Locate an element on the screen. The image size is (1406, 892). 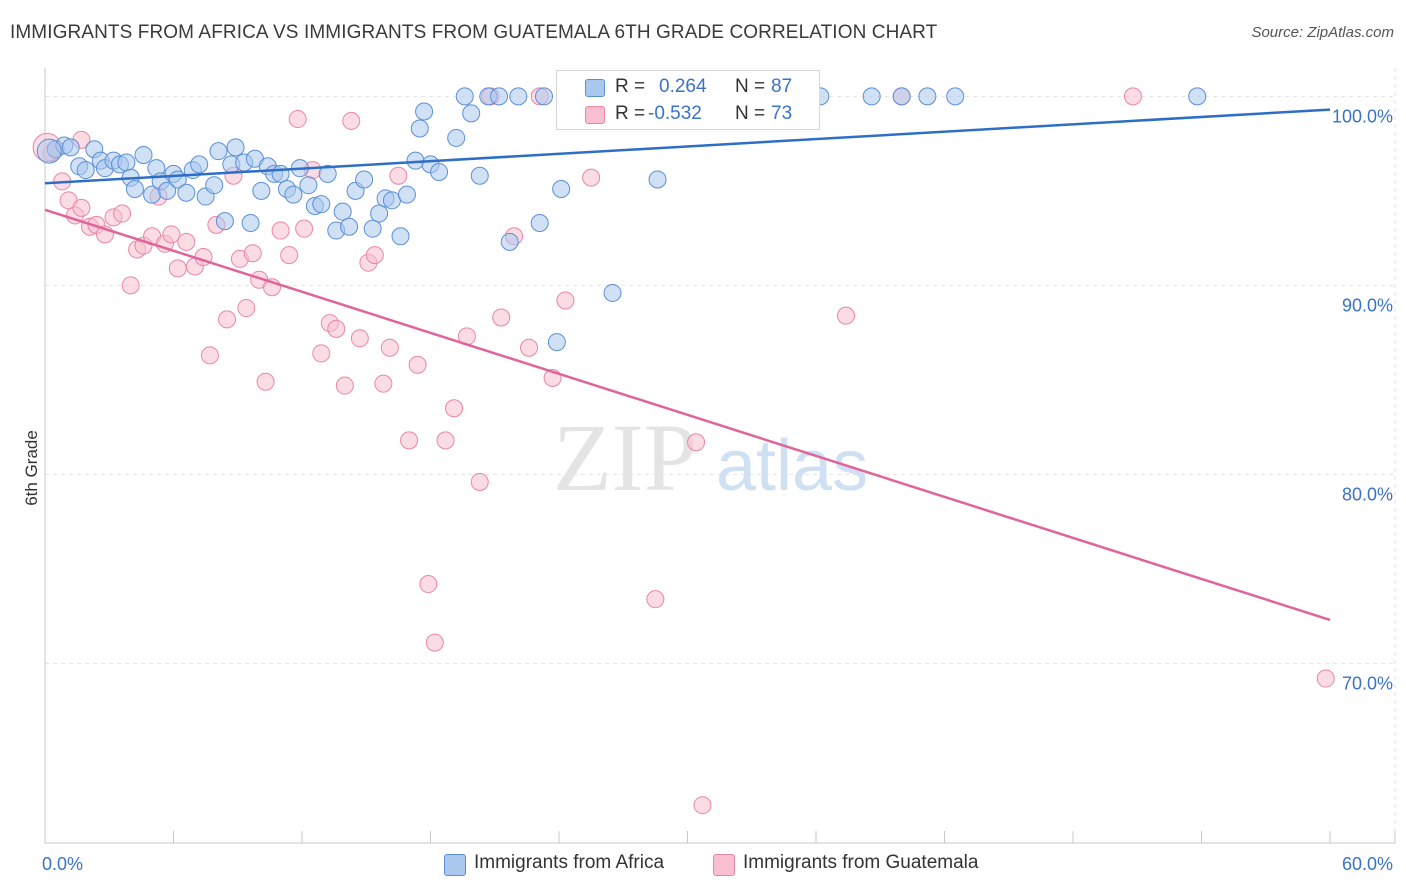
legend-row-guatemala: R = -0.532 N = 73 is located at coordinates (688, 114).